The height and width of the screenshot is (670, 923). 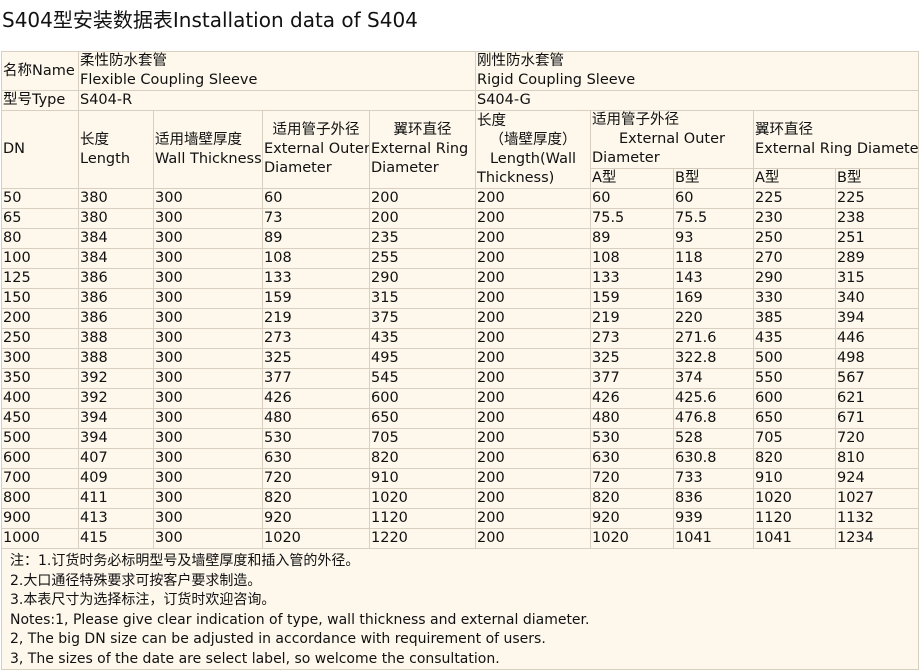 What do you see at coordinates (794, 358) in the screenshot?
I see `cell-g-ring-a: 500` at bounding box center [794, 358].